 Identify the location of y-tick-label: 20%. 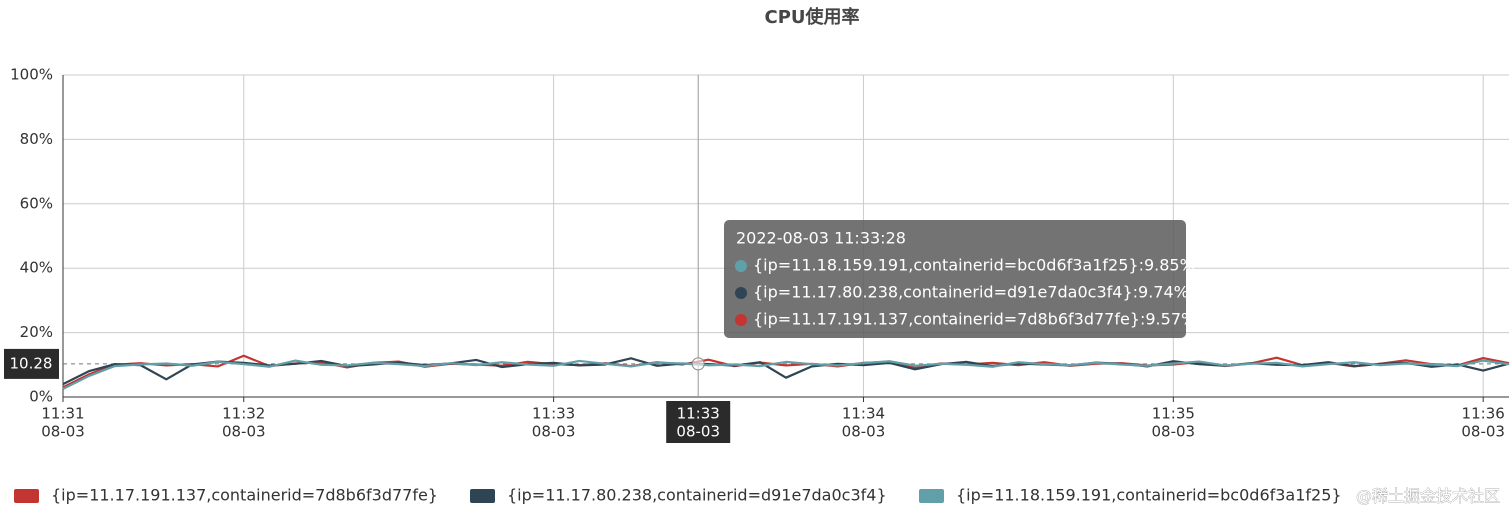
(36, 332).